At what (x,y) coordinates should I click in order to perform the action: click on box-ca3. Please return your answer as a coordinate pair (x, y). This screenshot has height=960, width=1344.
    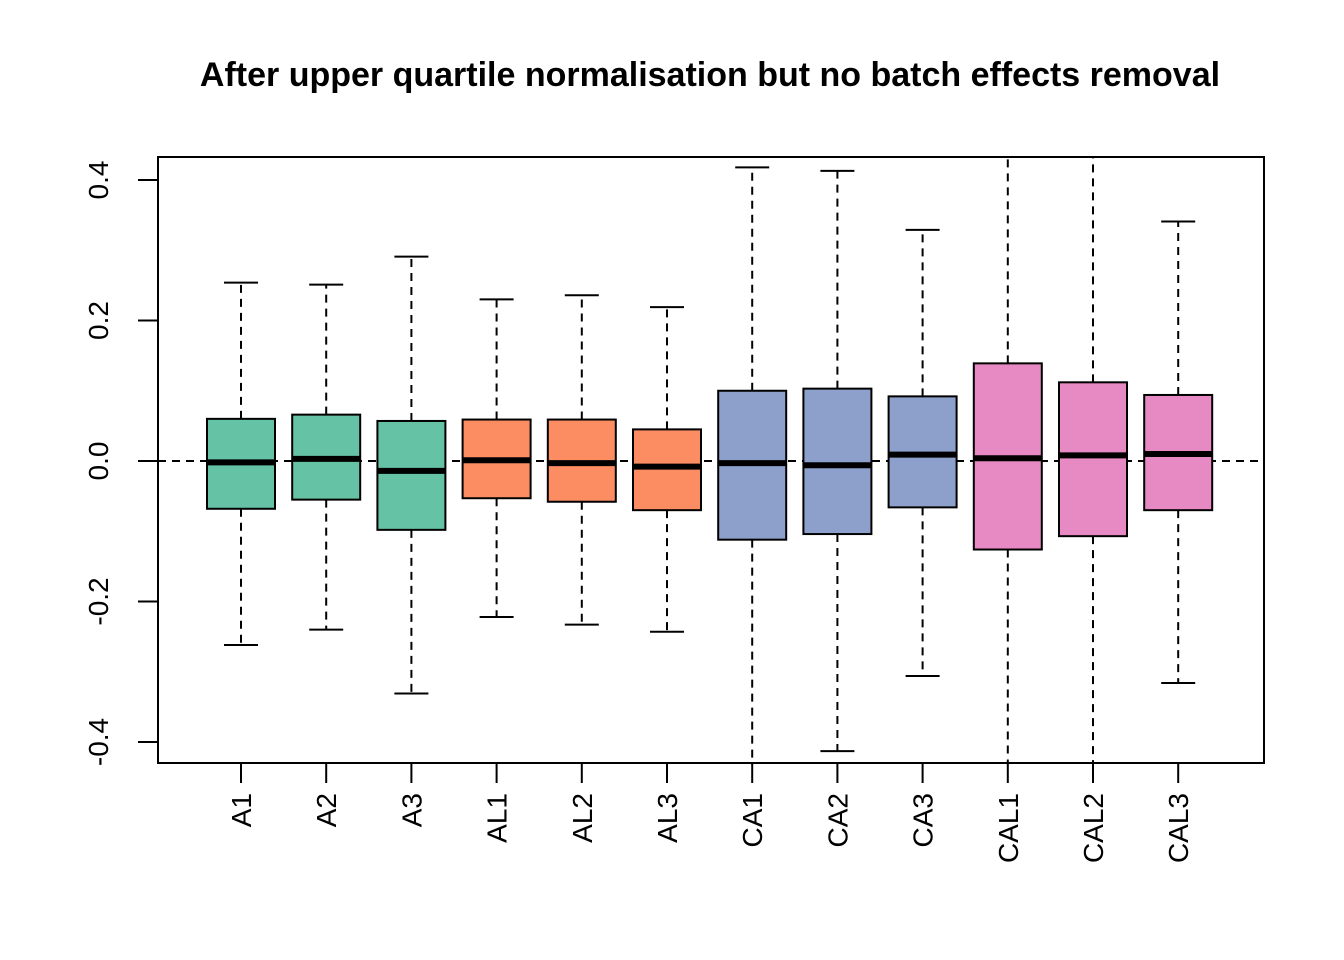
    Looking at the image, I should click on (922, 452).